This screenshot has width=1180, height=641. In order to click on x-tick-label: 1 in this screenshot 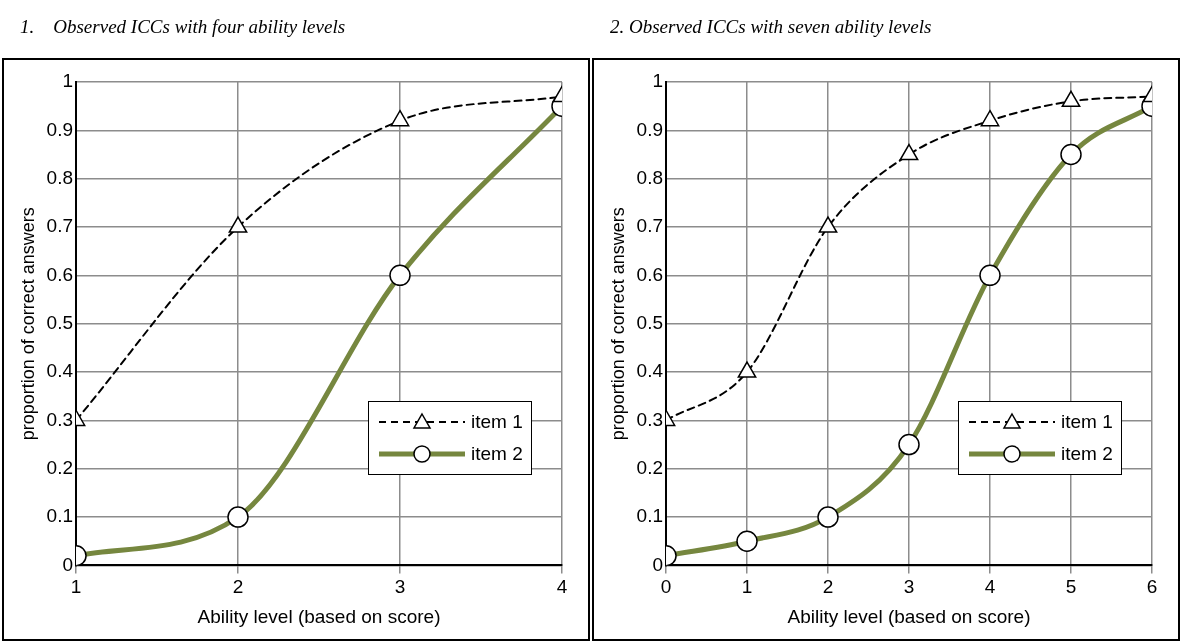, I will do `click(747, 587)`.